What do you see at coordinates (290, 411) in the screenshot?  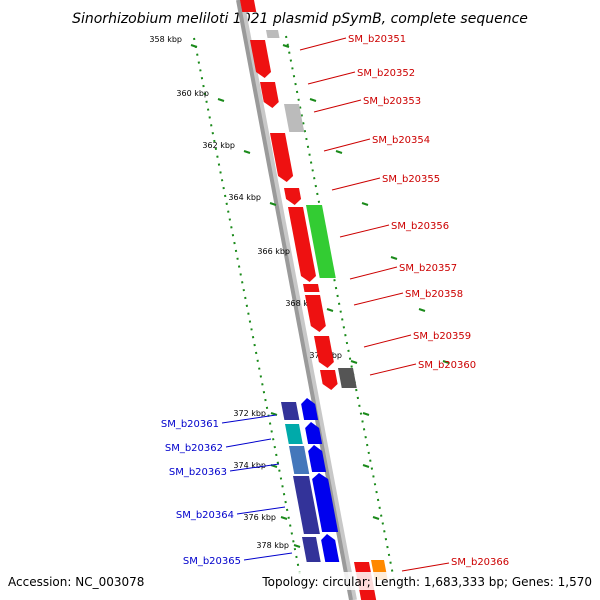 I see `gene-feature-sm-b20361-inner` at bounding box center [290, 411].